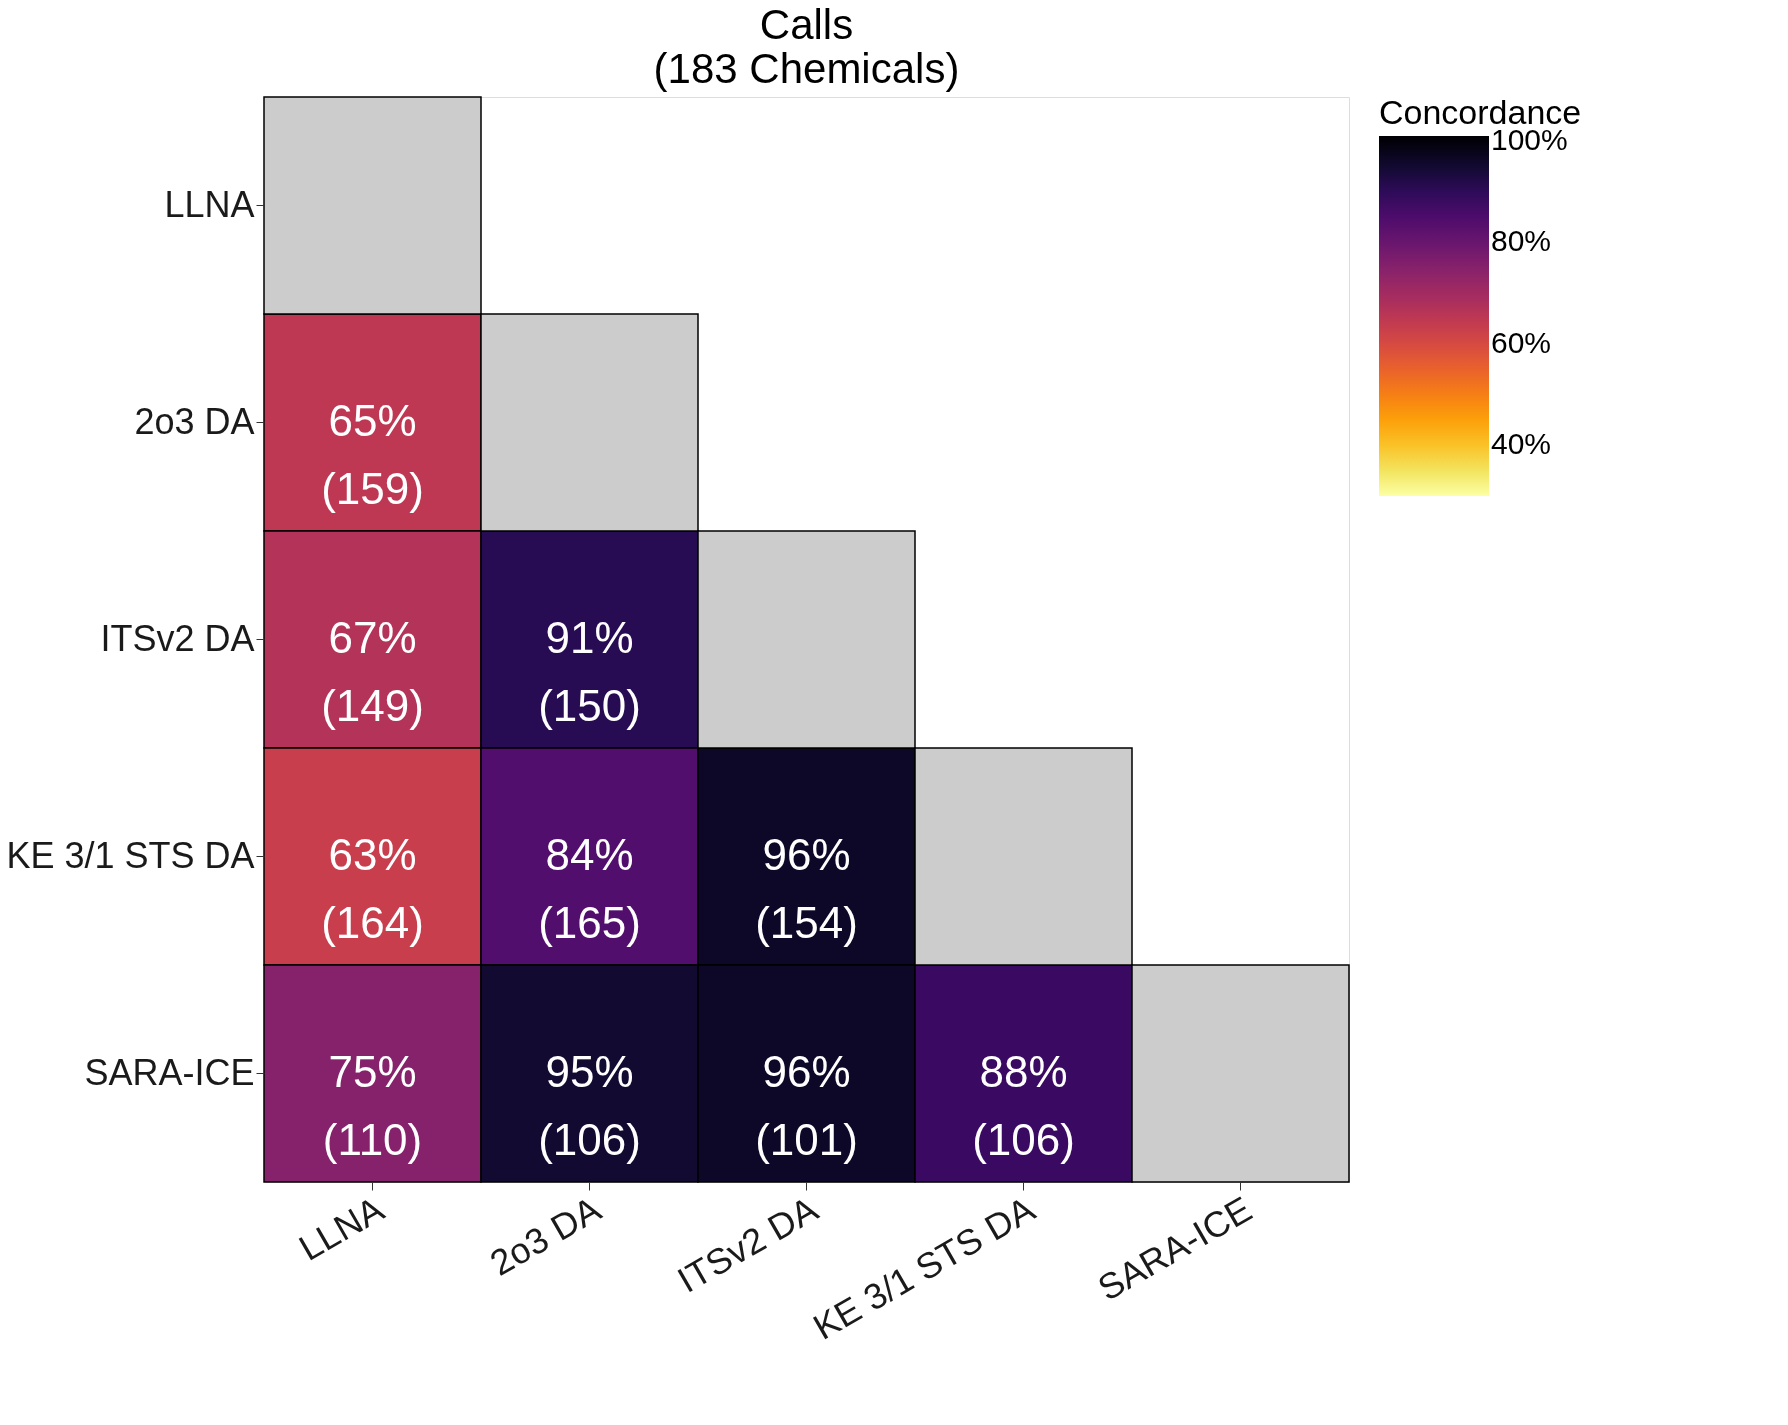 This screenshot has height=1425, width=1788. I want to click on data-label: 75% (110), so click(372, 1105).